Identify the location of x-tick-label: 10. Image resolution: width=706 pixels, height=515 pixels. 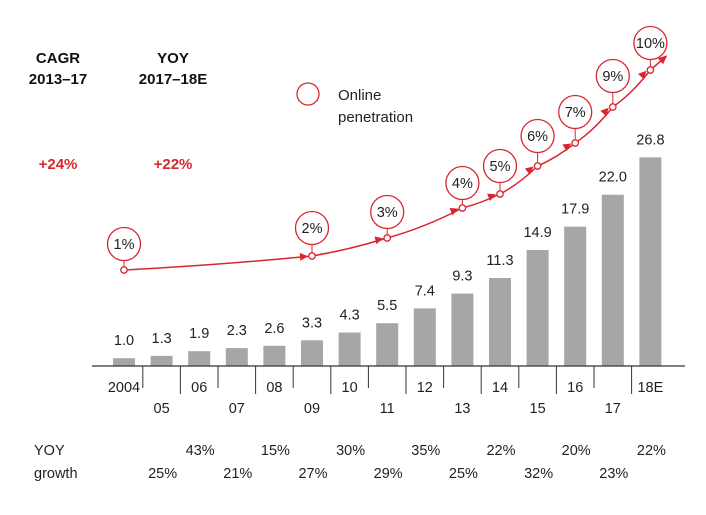
(350, 388).